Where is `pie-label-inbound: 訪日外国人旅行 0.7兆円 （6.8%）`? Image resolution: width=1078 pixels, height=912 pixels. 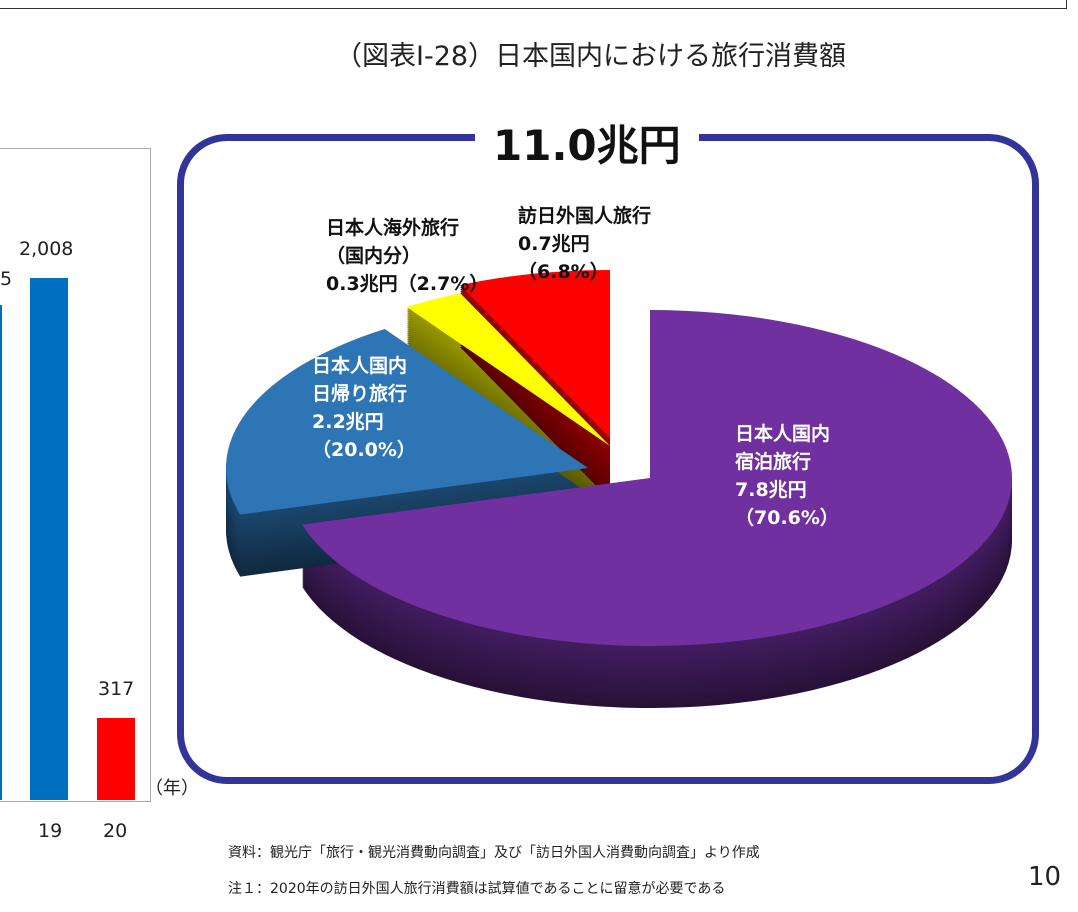 pie-label-inbound: 訪日外国人旅行 0.7兆円 （6.8%） is located at coordinates (585, 244).